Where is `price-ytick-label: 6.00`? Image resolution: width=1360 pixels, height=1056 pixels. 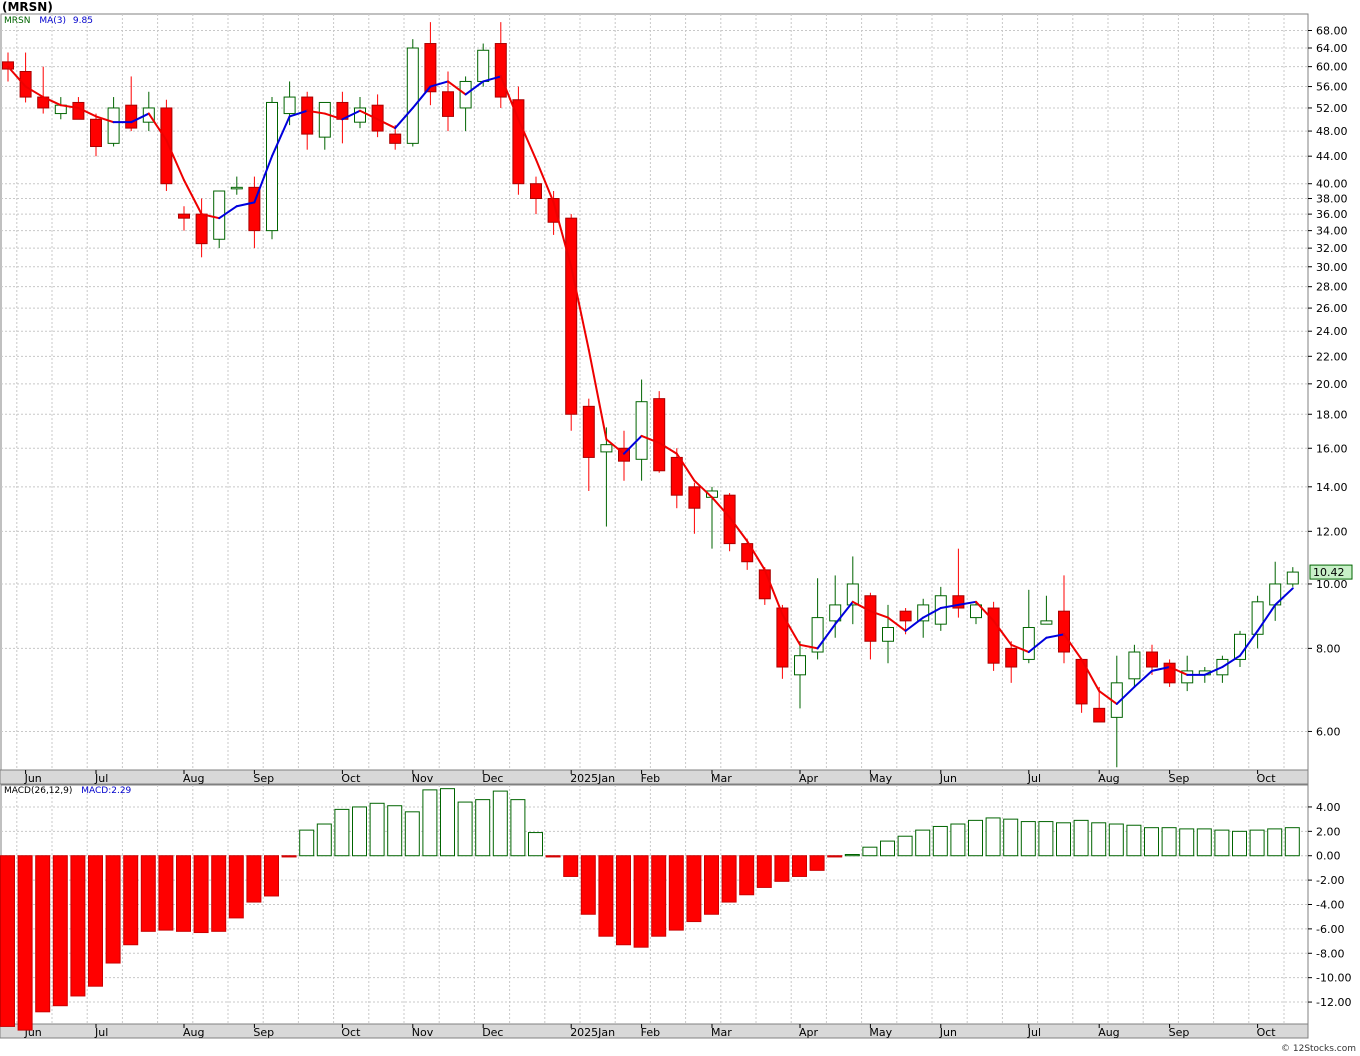
price-ytick-label: 6.00 is located at coordinates (1328, 731).